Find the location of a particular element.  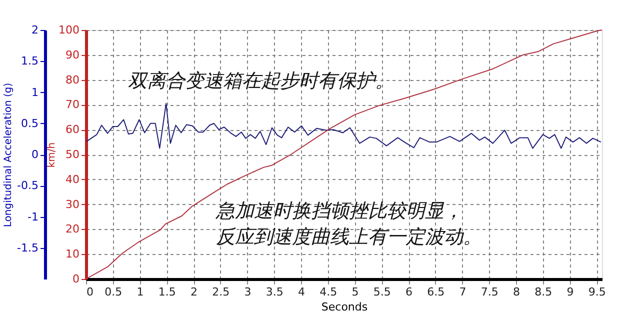

x-tick-label: 0 is located at coordinates (90, 292).